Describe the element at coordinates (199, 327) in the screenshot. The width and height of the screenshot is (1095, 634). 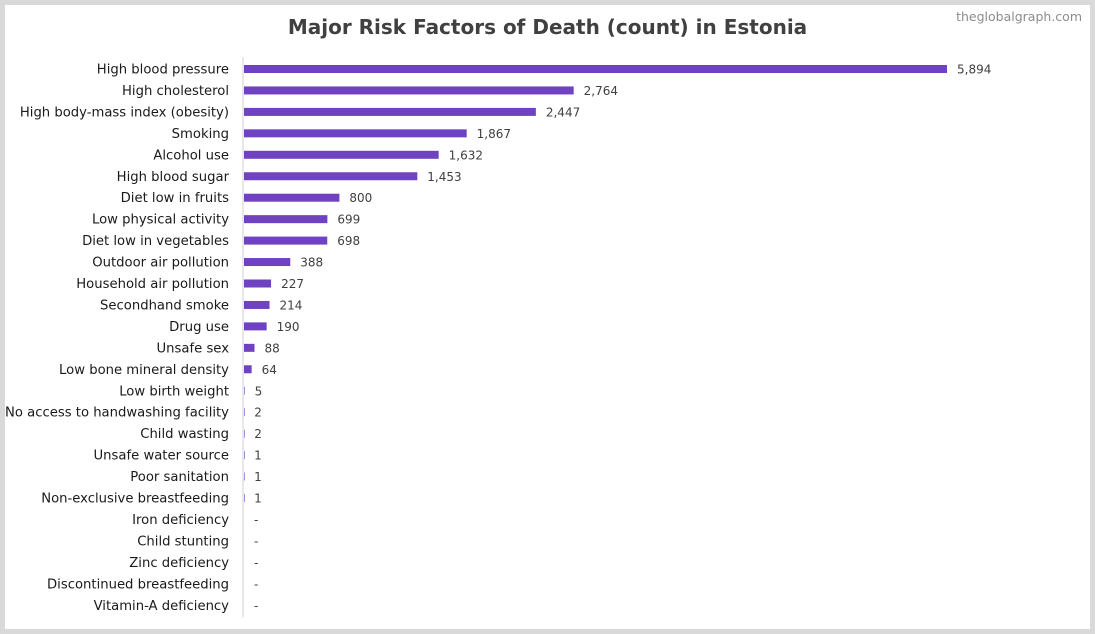
I see `category-label: Drug use` at that location.